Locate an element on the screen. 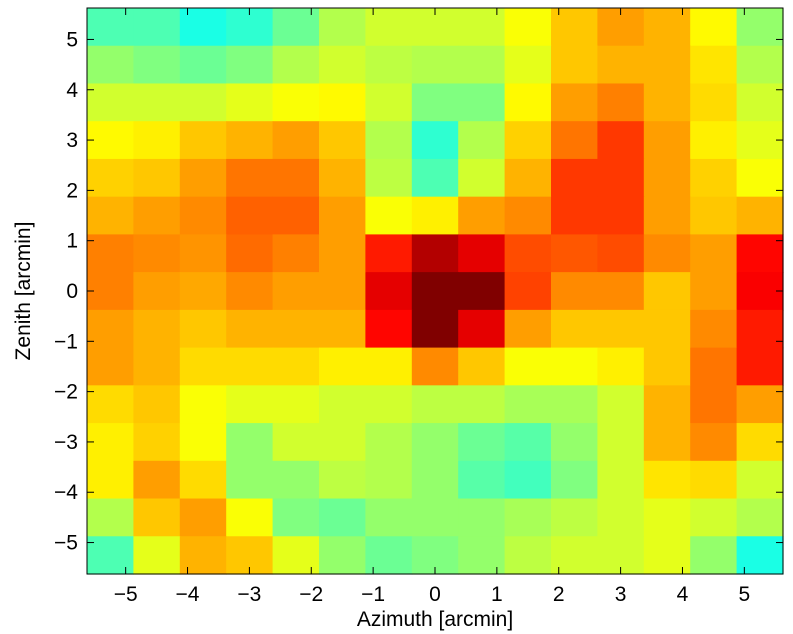 The height and width of the screenshot is (634, 793). x-axis-label: Azimuth [arcmin] is located at coordinates (435, 619).